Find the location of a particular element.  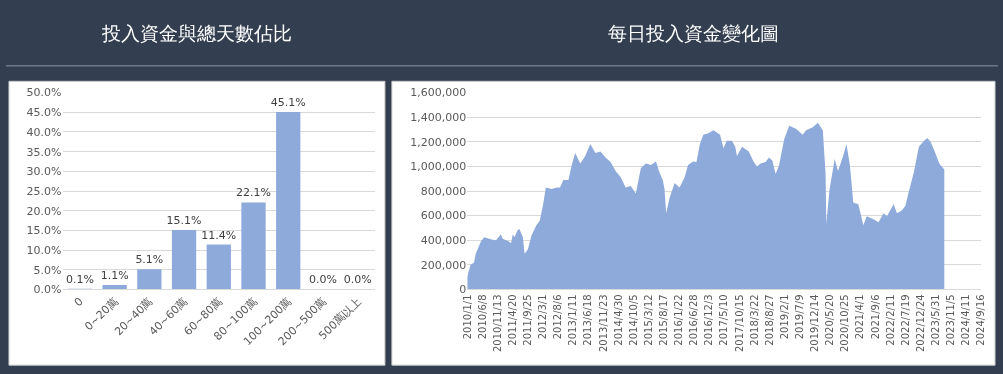

data-label: 11.4% is located at coordinates (219, 235).